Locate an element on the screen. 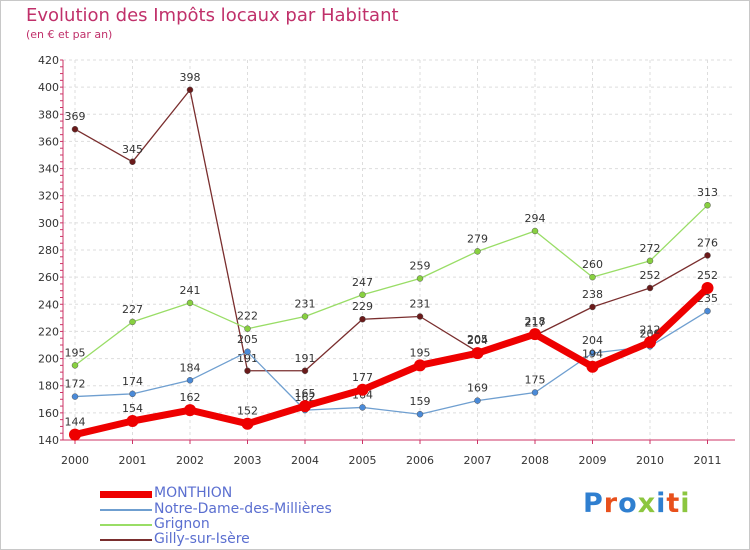  y-tick-label: 140 is located at coordinates (48, 440).